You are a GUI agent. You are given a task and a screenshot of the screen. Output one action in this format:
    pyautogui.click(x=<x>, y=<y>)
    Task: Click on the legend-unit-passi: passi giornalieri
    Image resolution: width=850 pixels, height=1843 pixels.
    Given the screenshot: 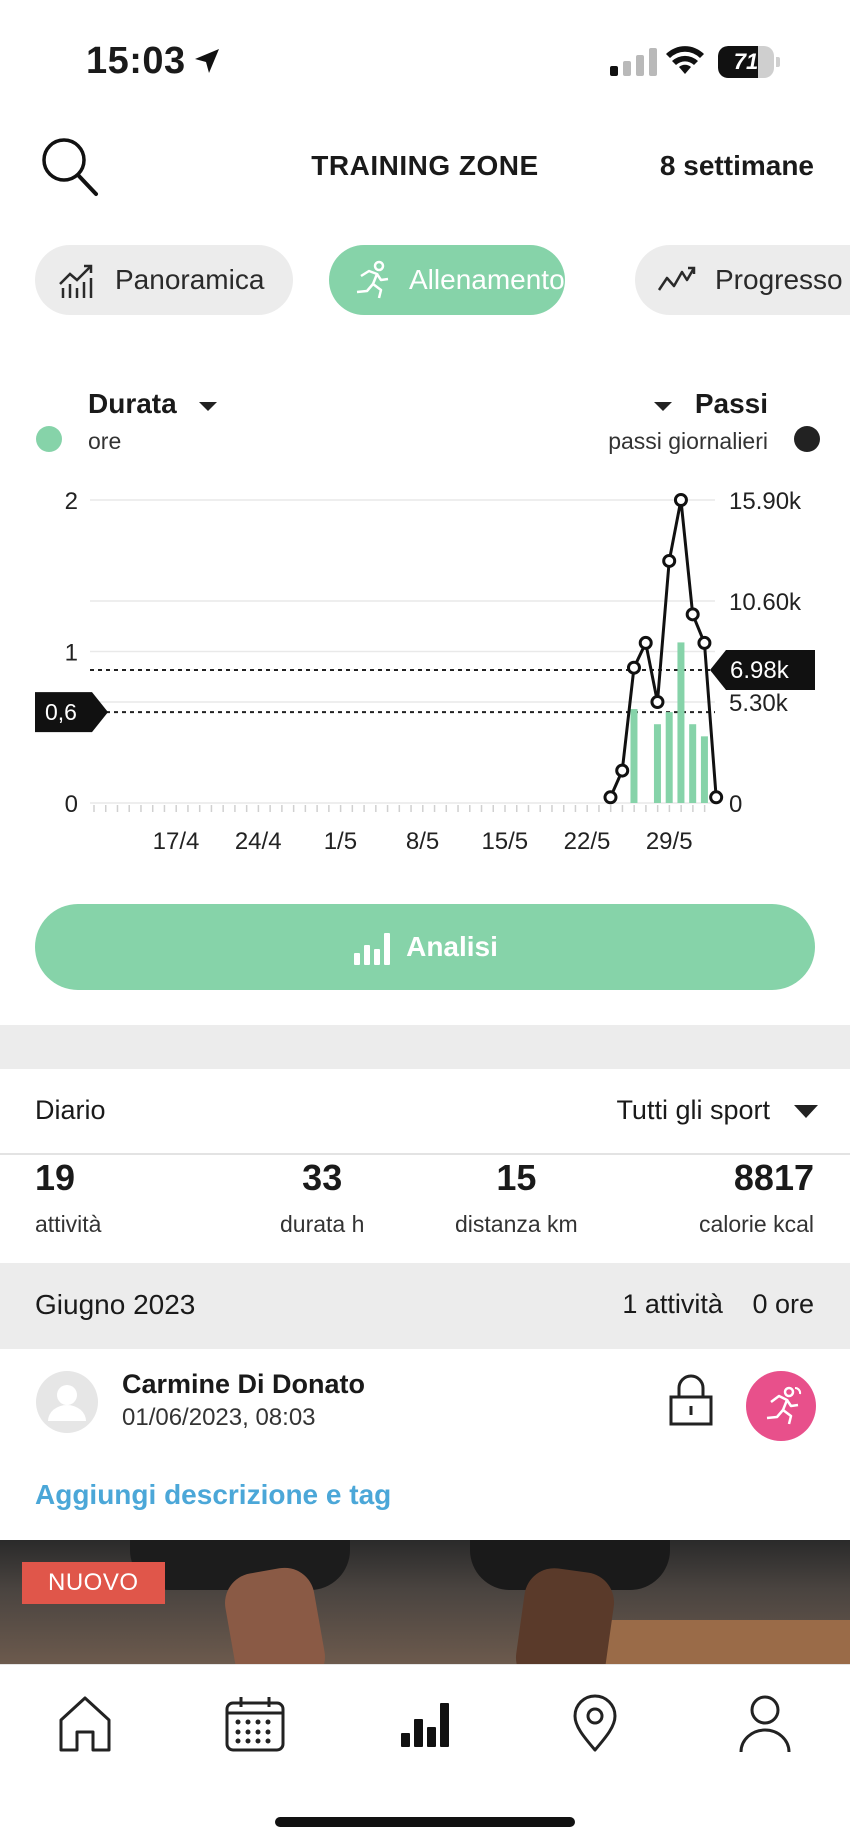 What is the action you would take?
    pyautogui.click(x=688, y=441)
    